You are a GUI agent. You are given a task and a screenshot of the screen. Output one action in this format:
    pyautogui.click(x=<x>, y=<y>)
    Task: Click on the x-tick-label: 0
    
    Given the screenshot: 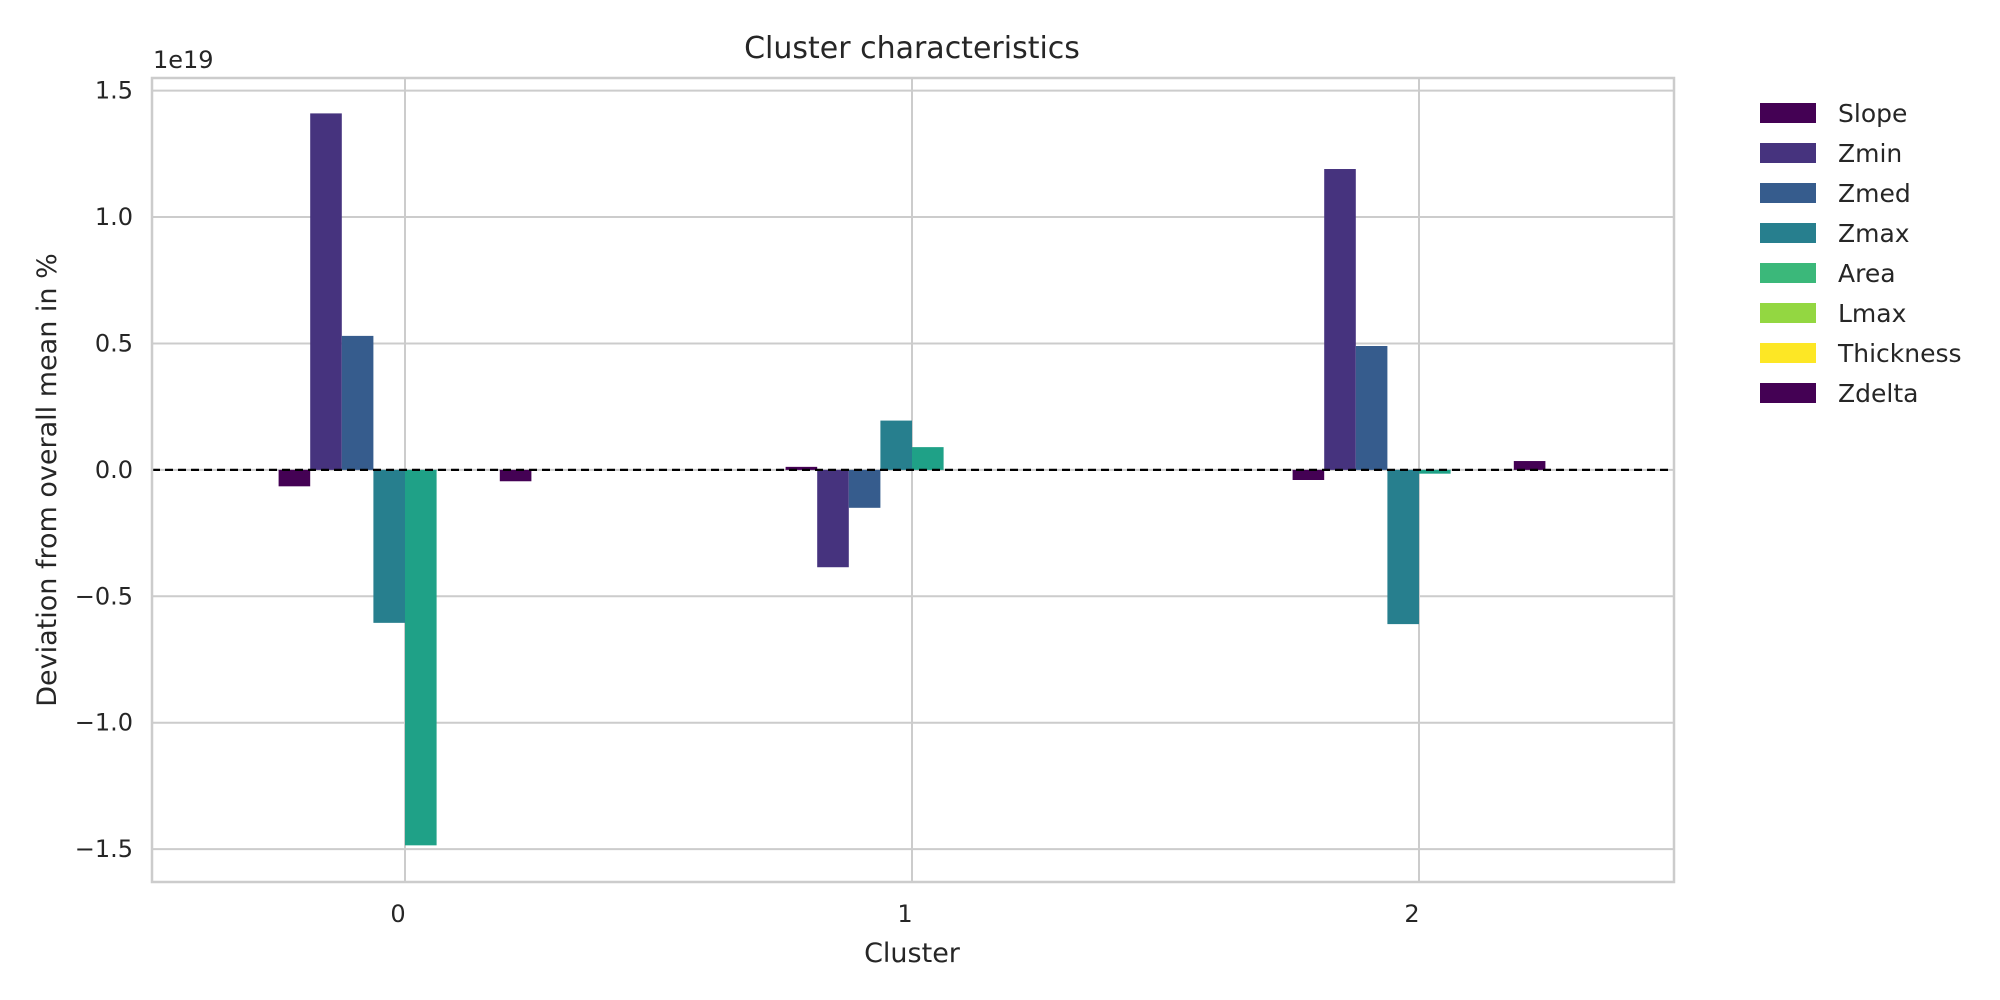 What is the action you would take?
    pyautogui.click(x=397, y=914)
    